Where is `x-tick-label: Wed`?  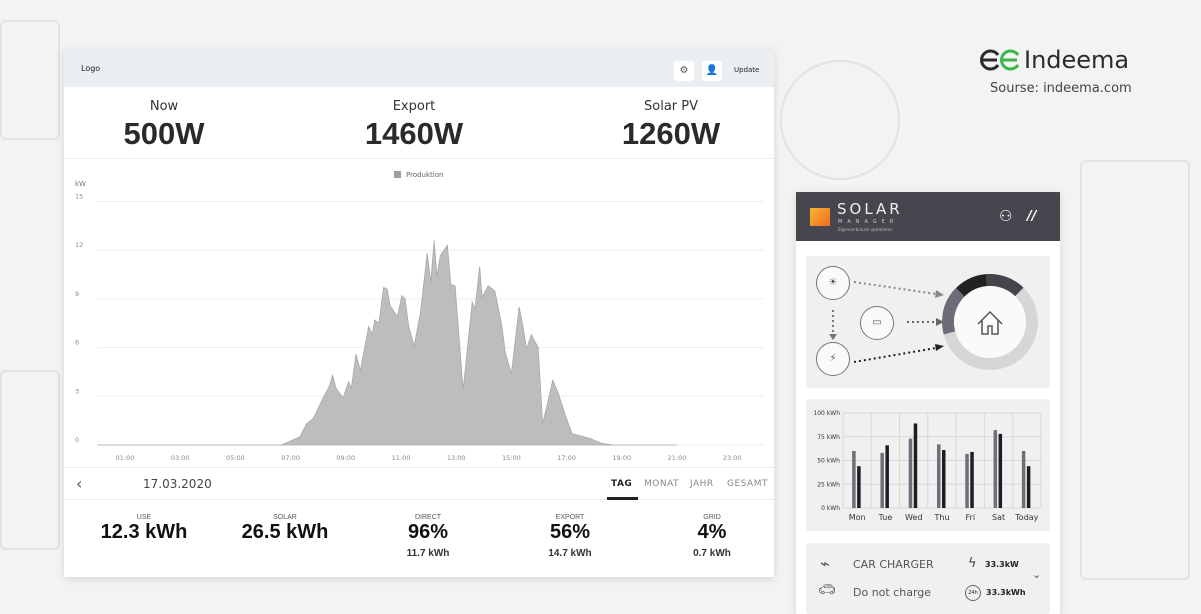
x-tick-label: Wed is located at coordinates (913, 517).